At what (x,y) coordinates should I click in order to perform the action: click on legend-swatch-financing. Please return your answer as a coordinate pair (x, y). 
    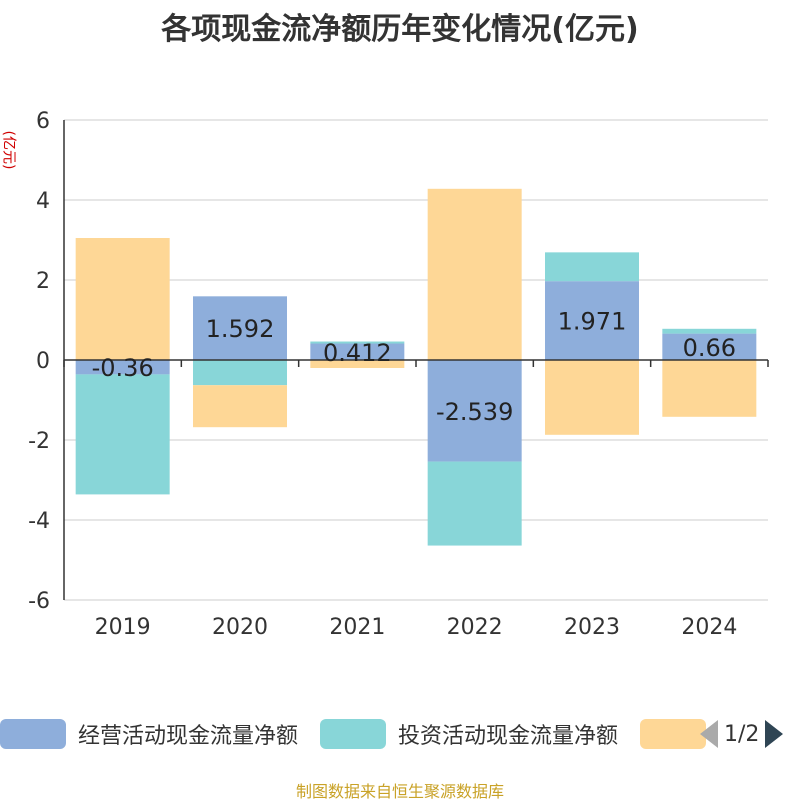
    Looking at the image, I should click on (673, 734).